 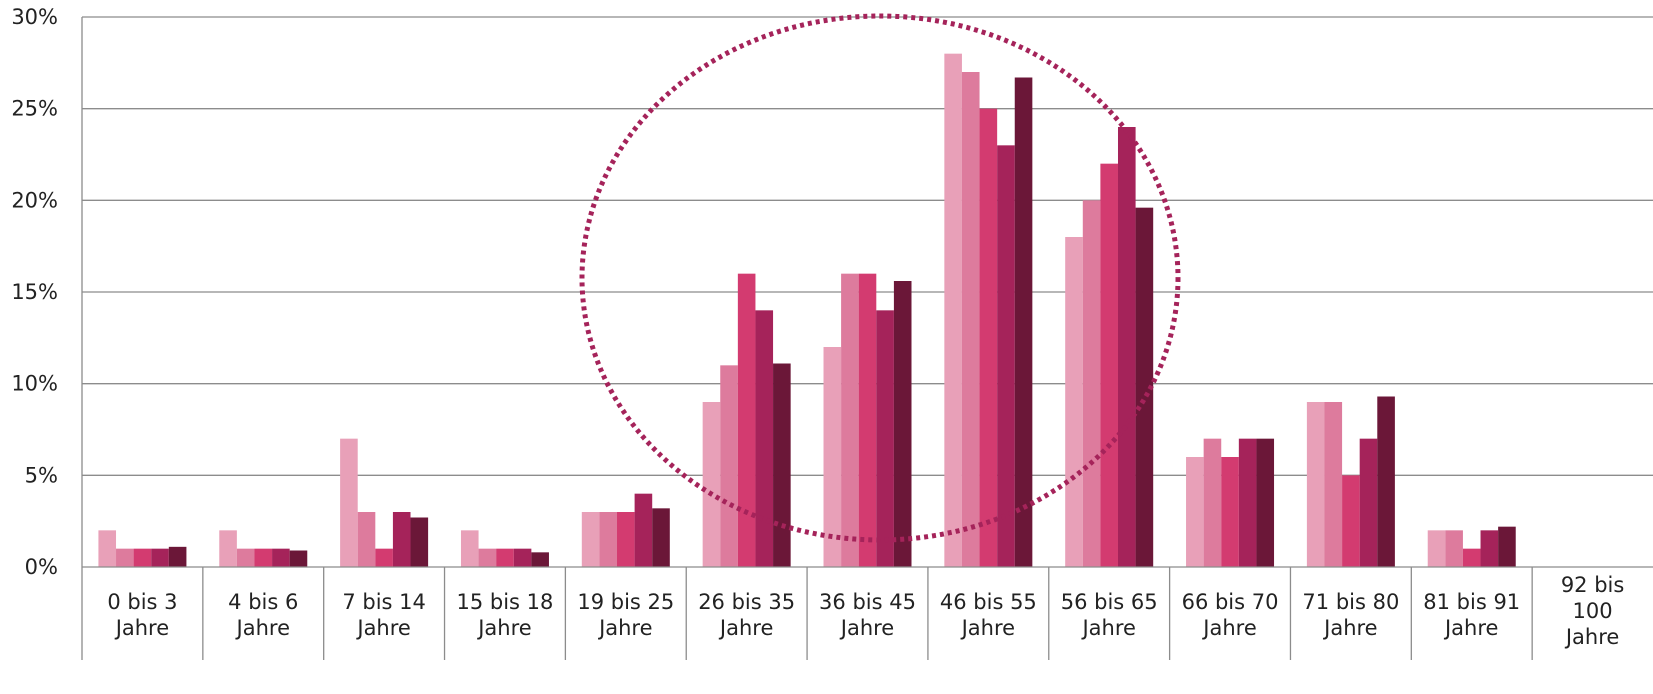 I want to click on x-tick-label: 15 bis 18 Jahre, so click(x=505, y=615).